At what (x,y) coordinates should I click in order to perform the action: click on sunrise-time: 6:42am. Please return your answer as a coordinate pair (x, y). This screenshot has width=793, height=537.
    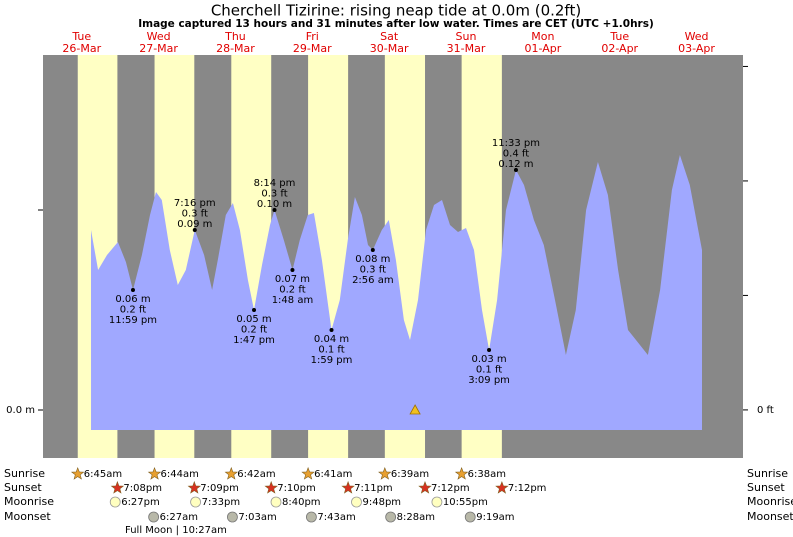
    Looking at the image, I should click on (256, 474).